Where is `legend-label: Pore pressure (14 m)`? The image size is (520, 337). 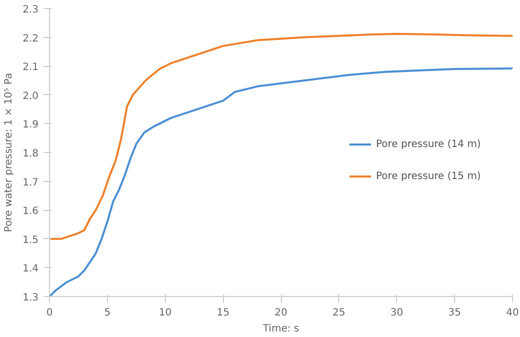 legend-label: Pore pressure (14 m) is located at coordinates (428, 144).